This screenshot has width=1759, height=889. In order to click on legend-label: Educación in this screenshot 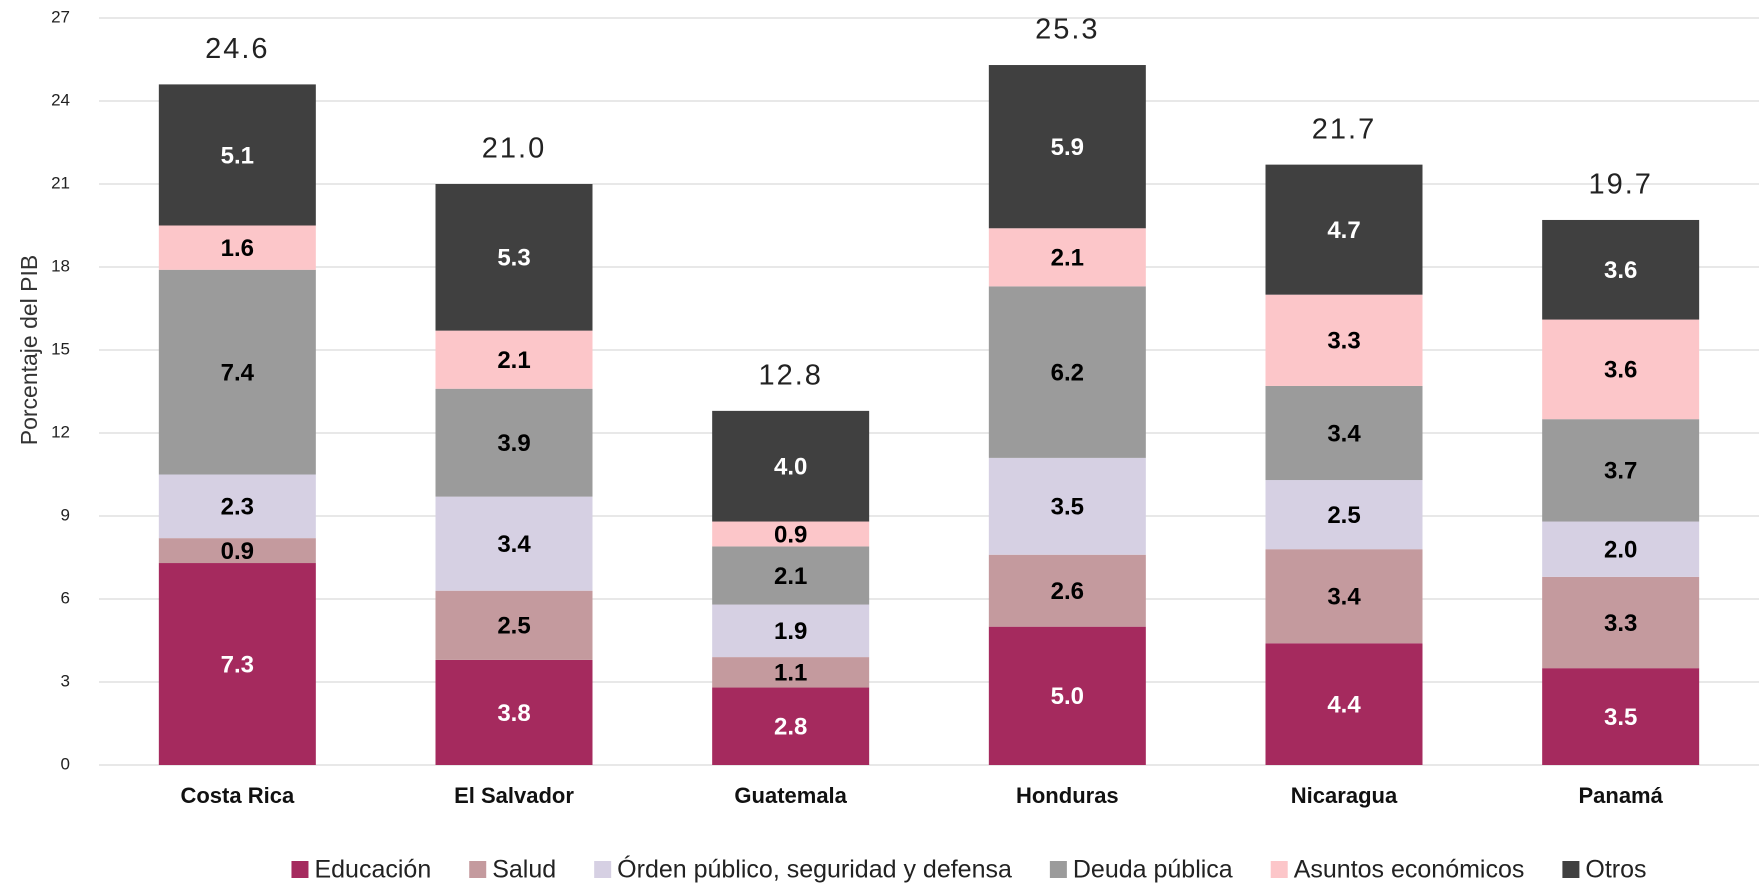, I will do `click(372, 870)`.